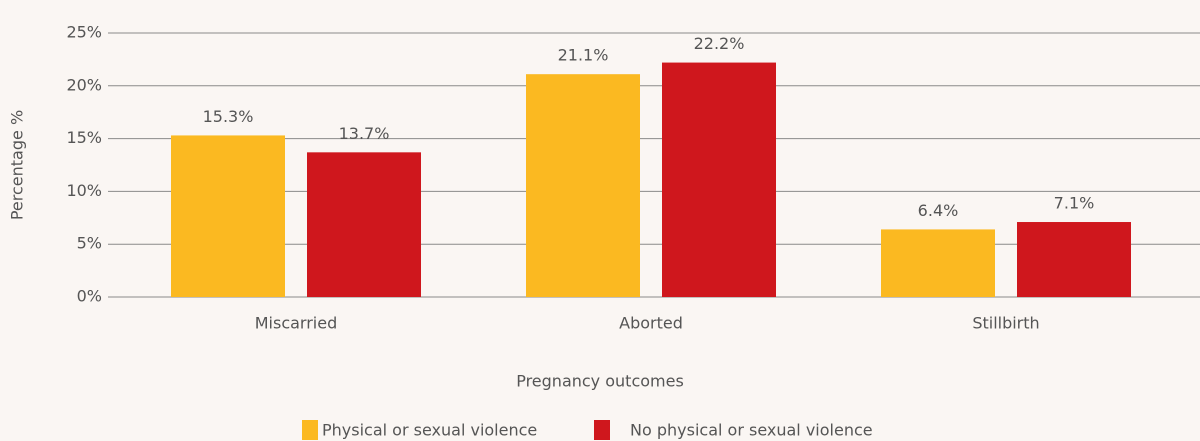 The image size is (1200, 441). I want to click on x-tick-label: Aborted, so click(651, 323).